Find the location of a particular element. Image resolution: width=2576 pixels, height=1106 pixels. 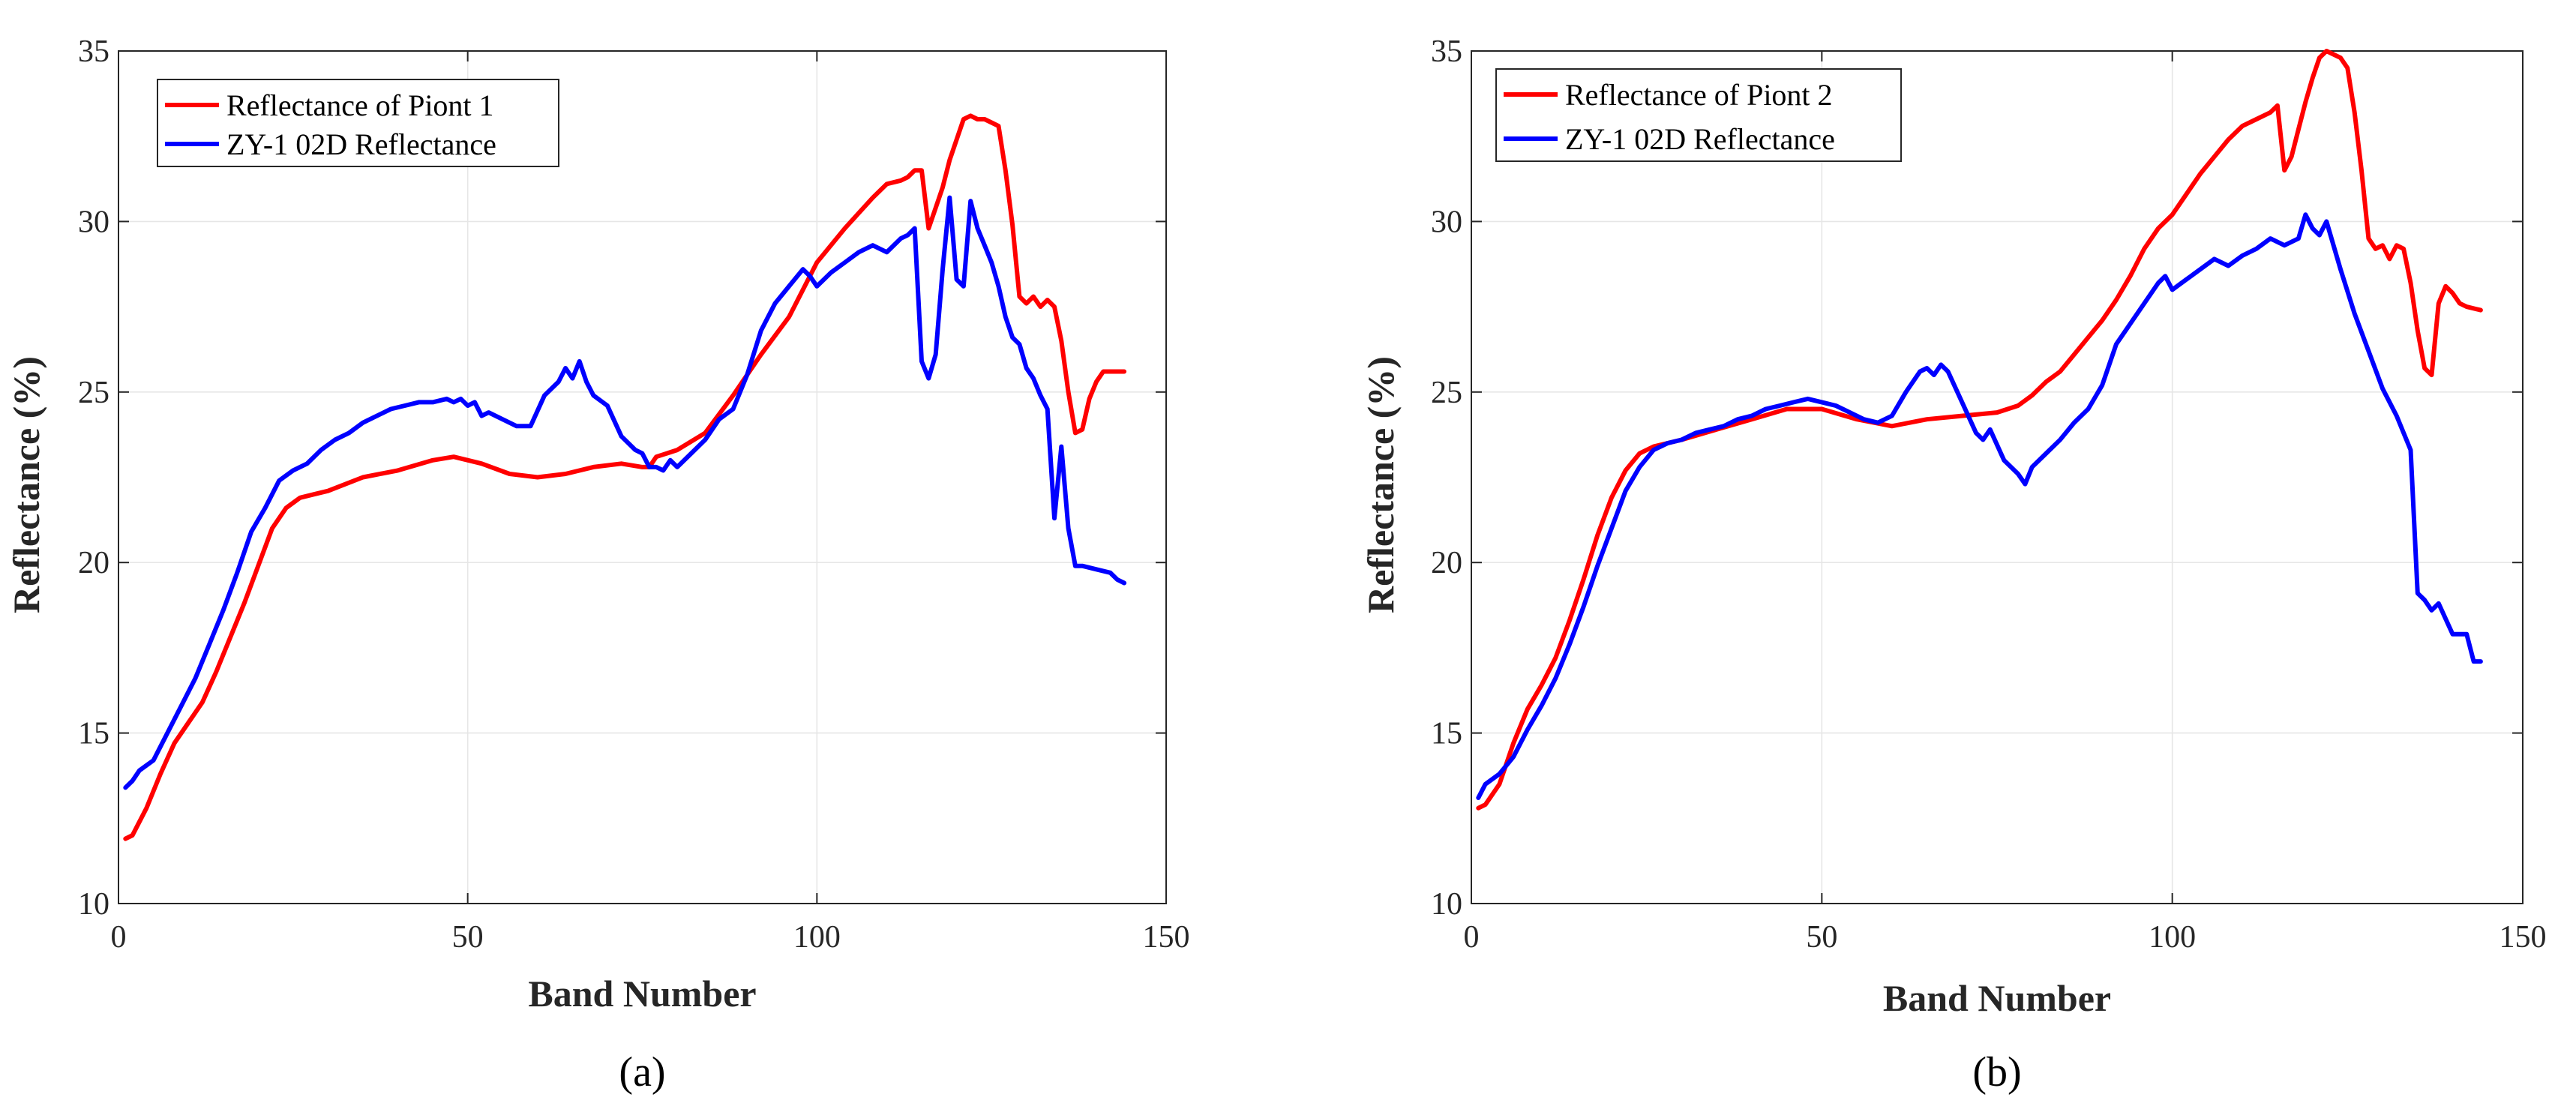

panel-label: (a) is located at coordinates (642, 1072).